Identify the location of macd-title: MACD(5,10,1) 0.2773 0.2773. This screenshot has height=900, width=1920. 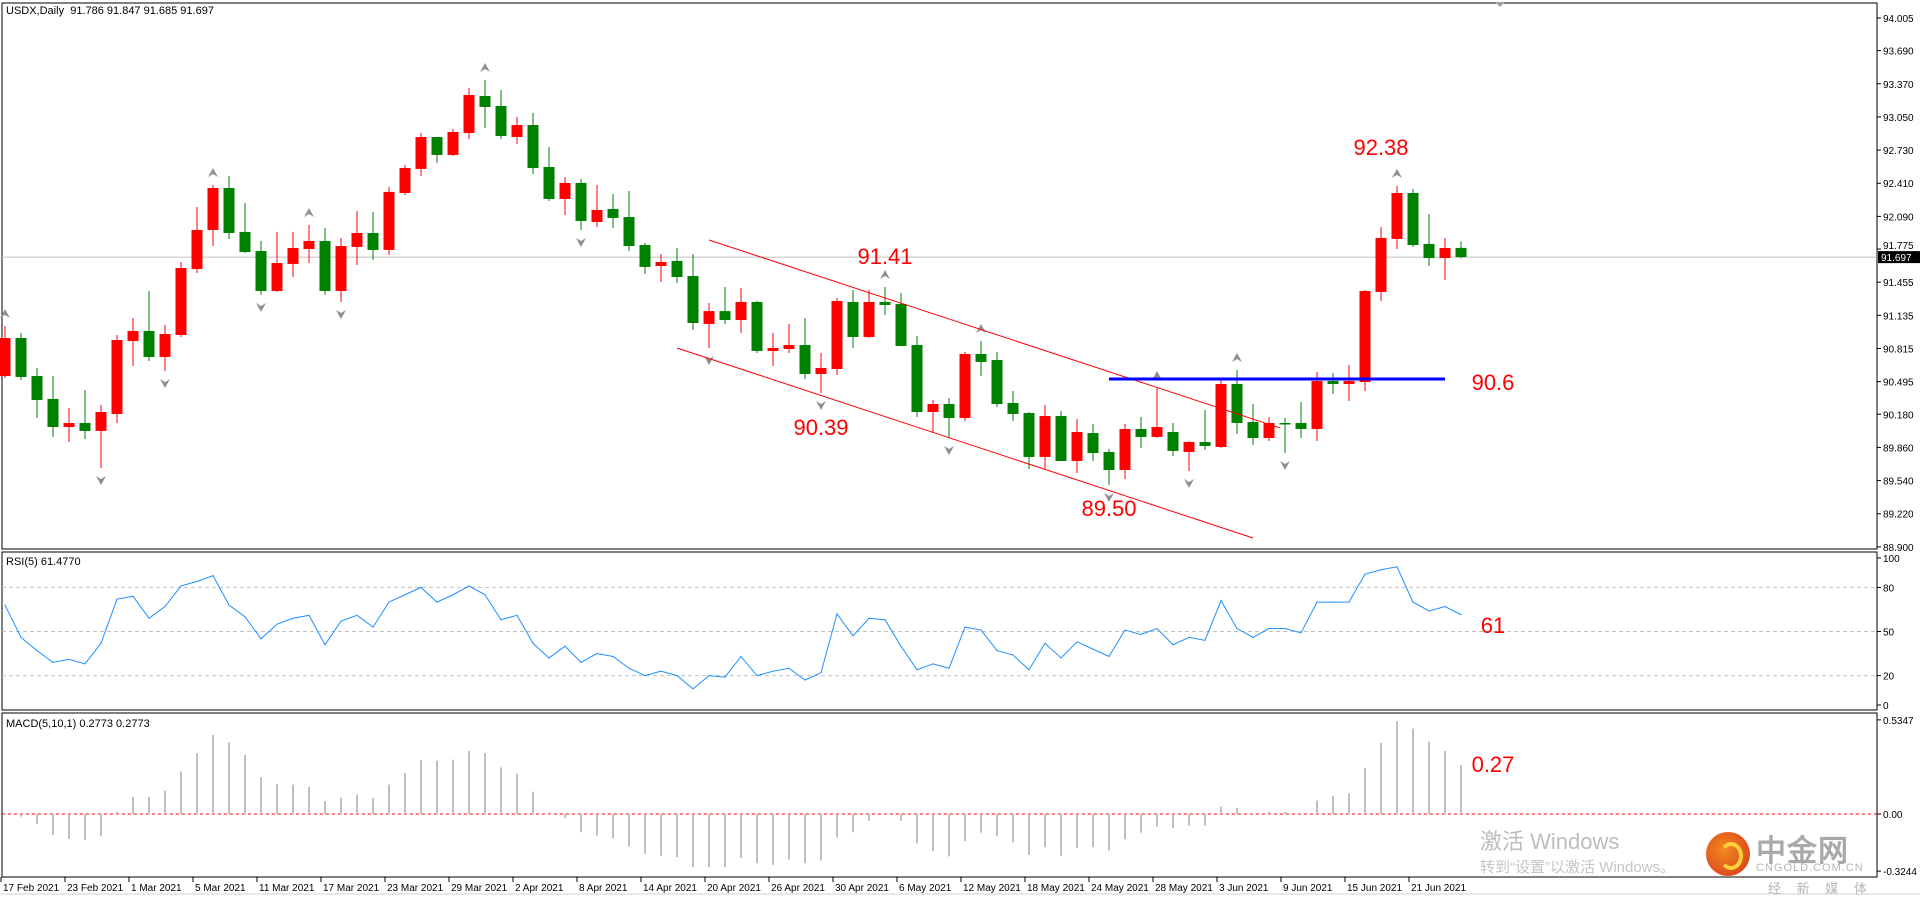
(78, 724).